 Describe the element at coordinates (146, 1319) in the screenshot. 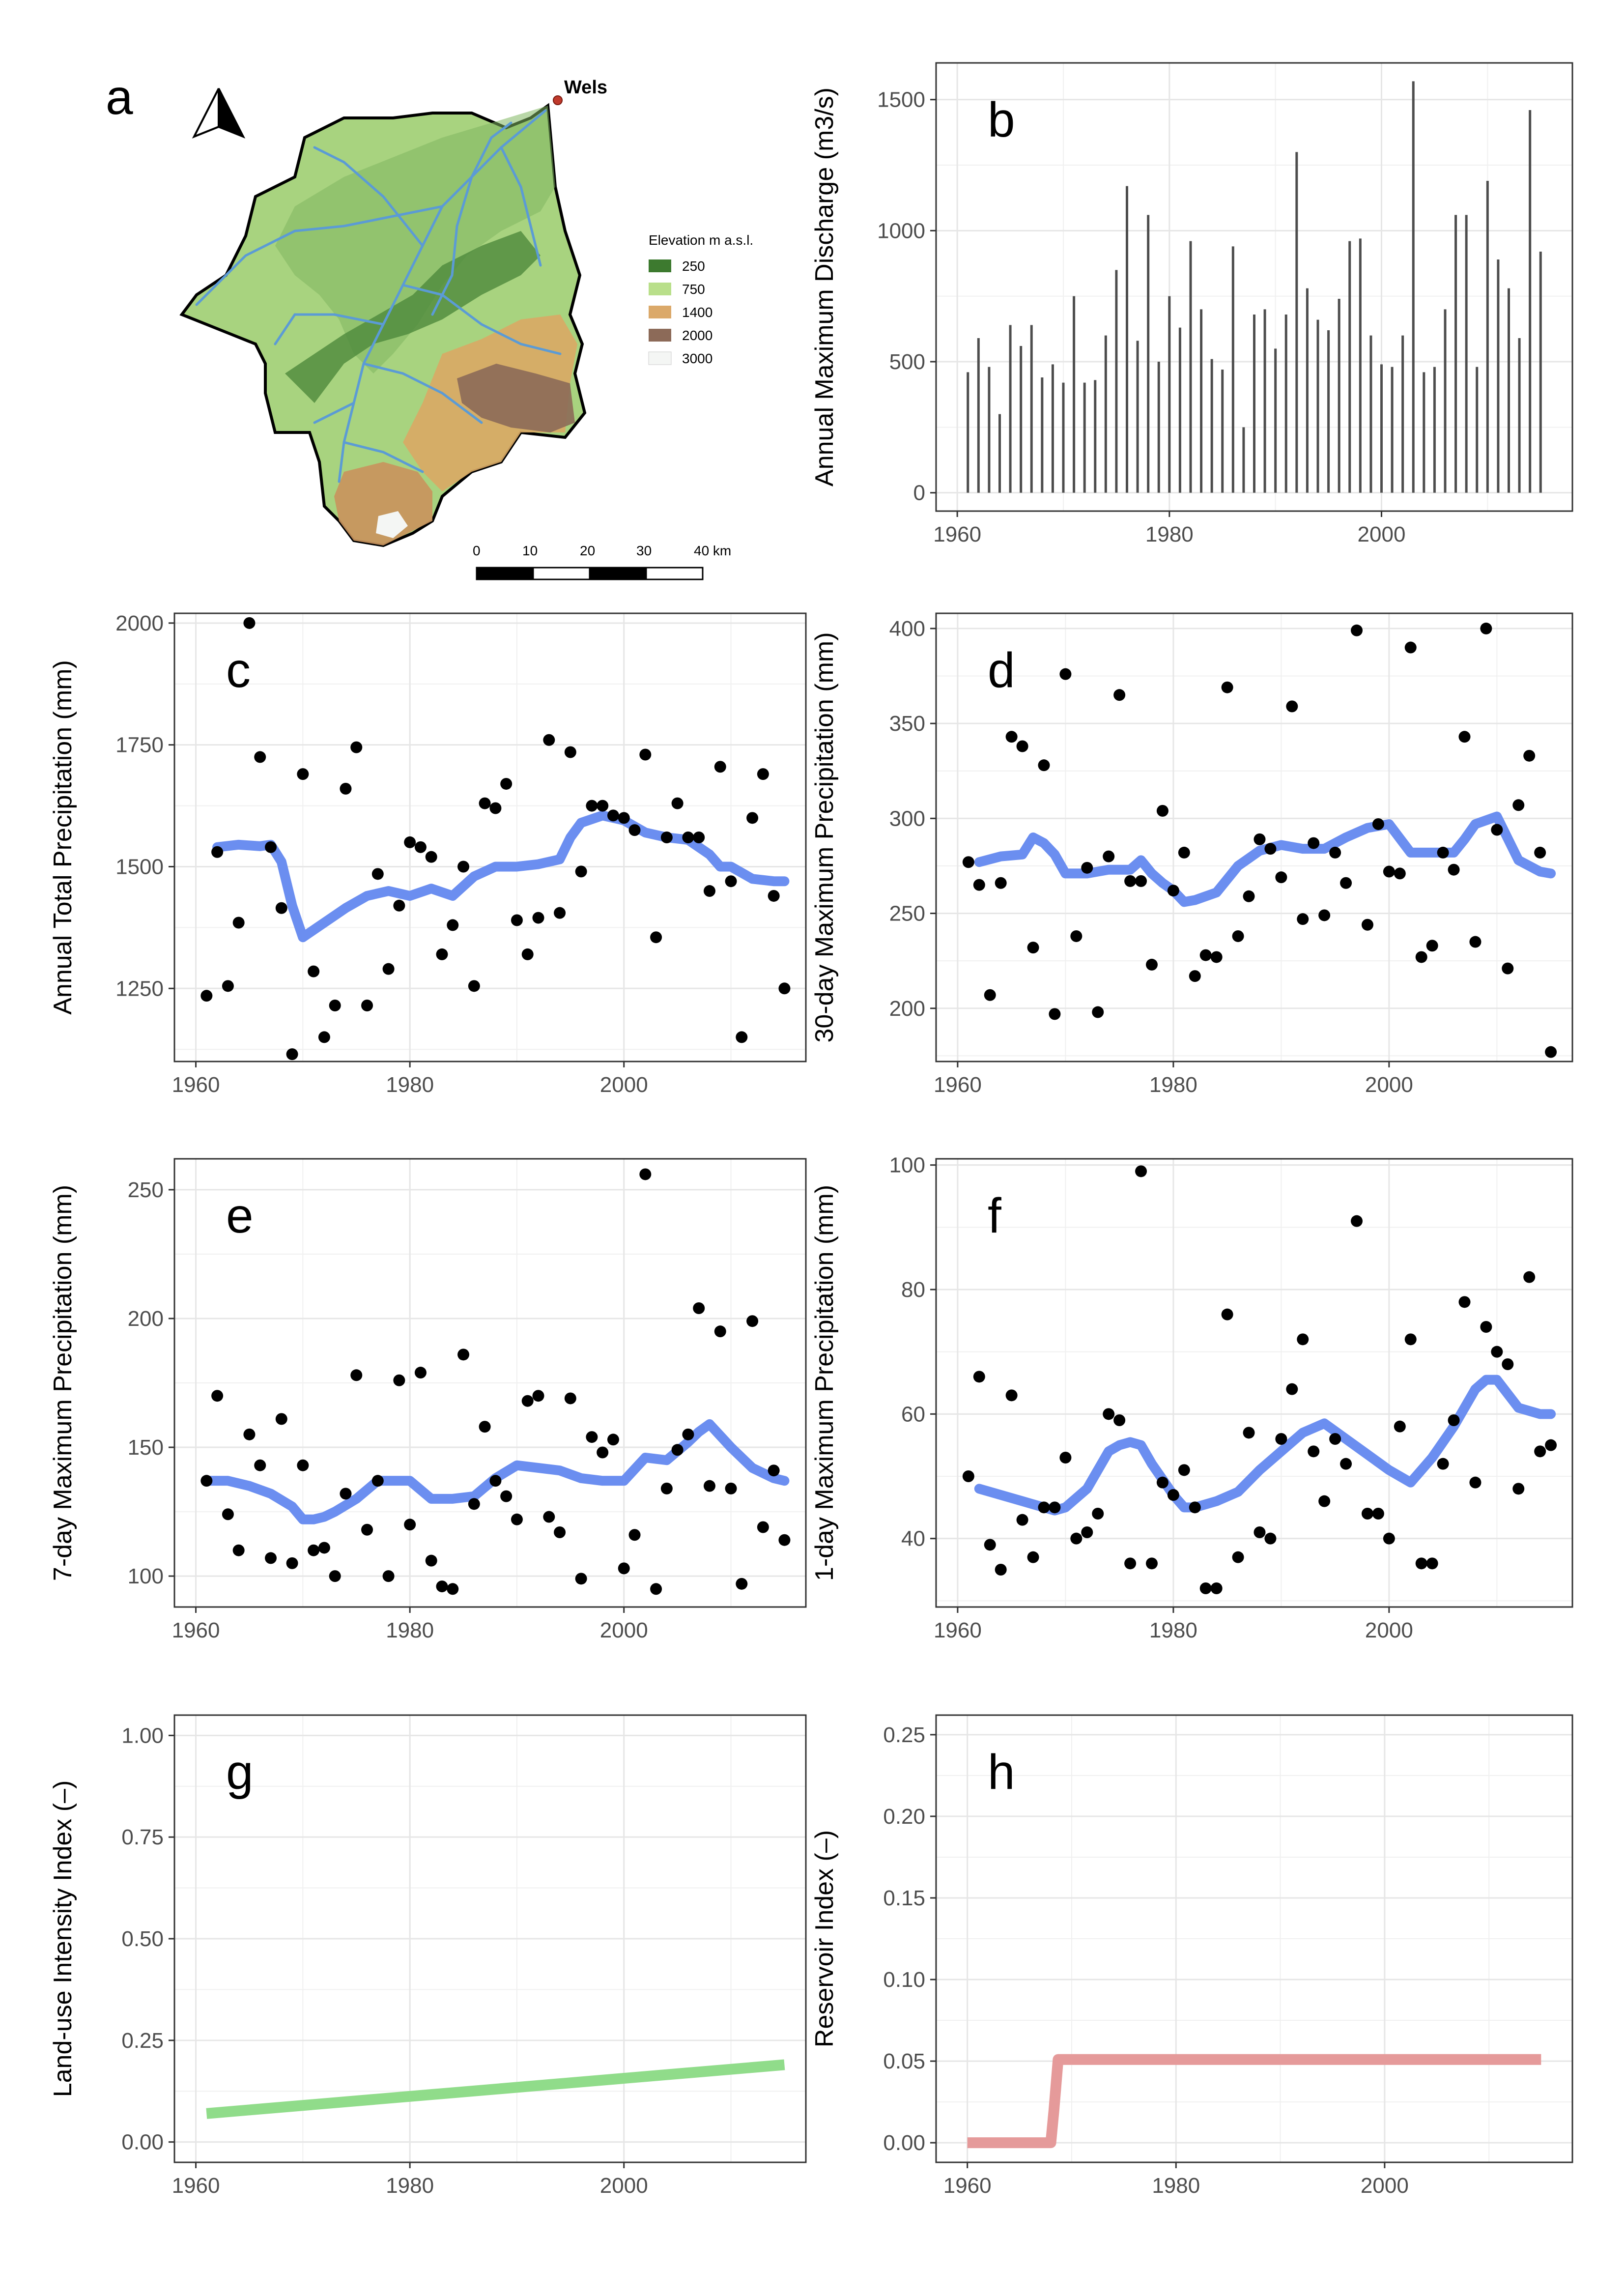

I see `y-tick-label: 200` at that location.